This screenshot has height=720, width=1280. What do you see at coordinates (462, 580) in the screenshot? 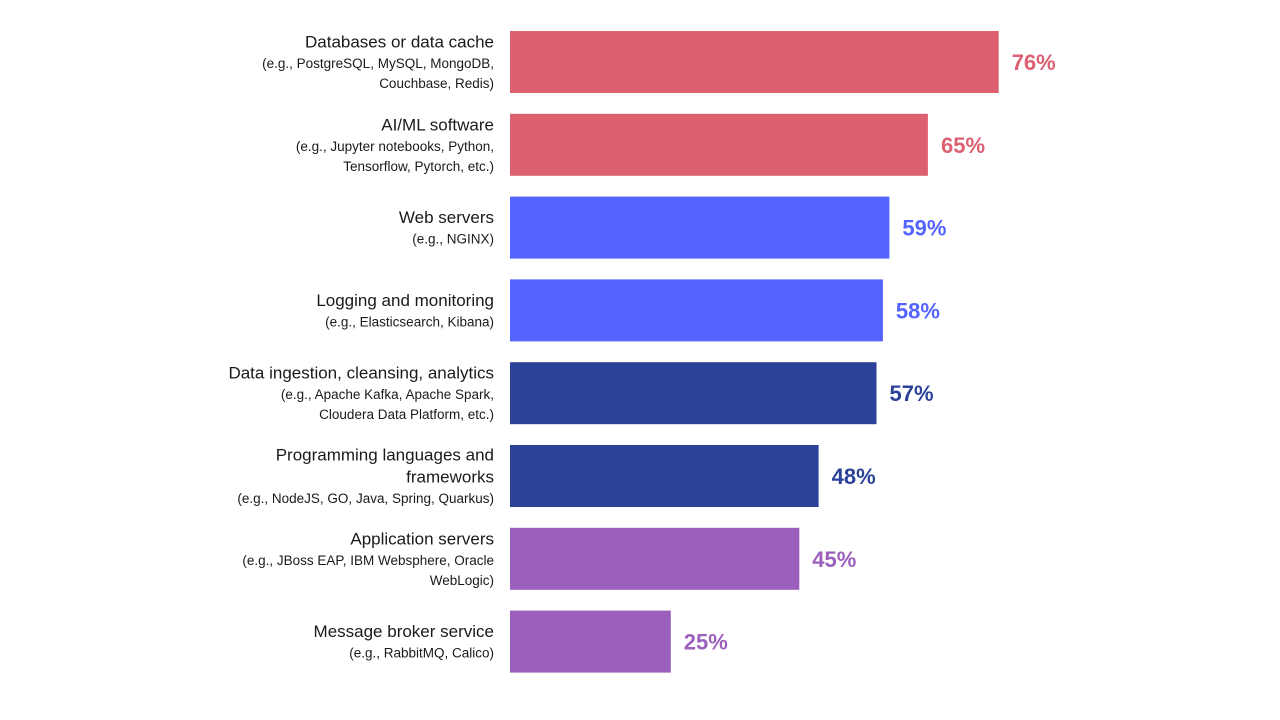
I see `category-example-line: WebLogic)` at bounding box center [462, 580].